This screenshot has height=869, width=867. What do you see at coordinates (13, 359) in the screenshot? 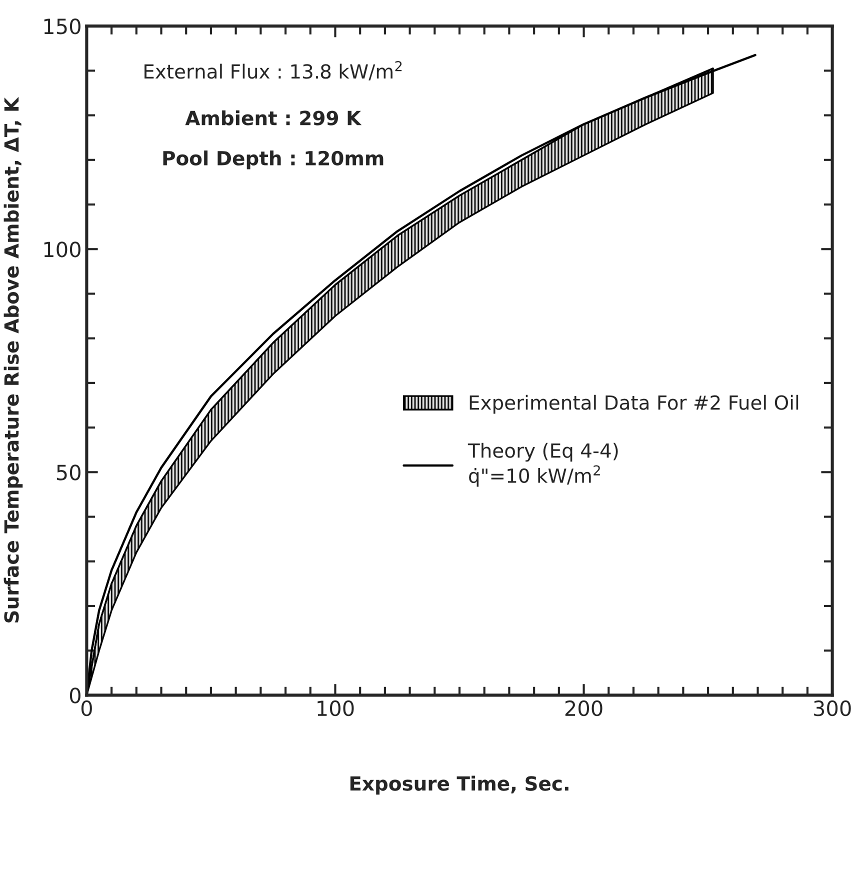
I see `y-axis-title: Surface Temperature Rise Above Ambient, ΔT, K` at bounding box center [13, 359].